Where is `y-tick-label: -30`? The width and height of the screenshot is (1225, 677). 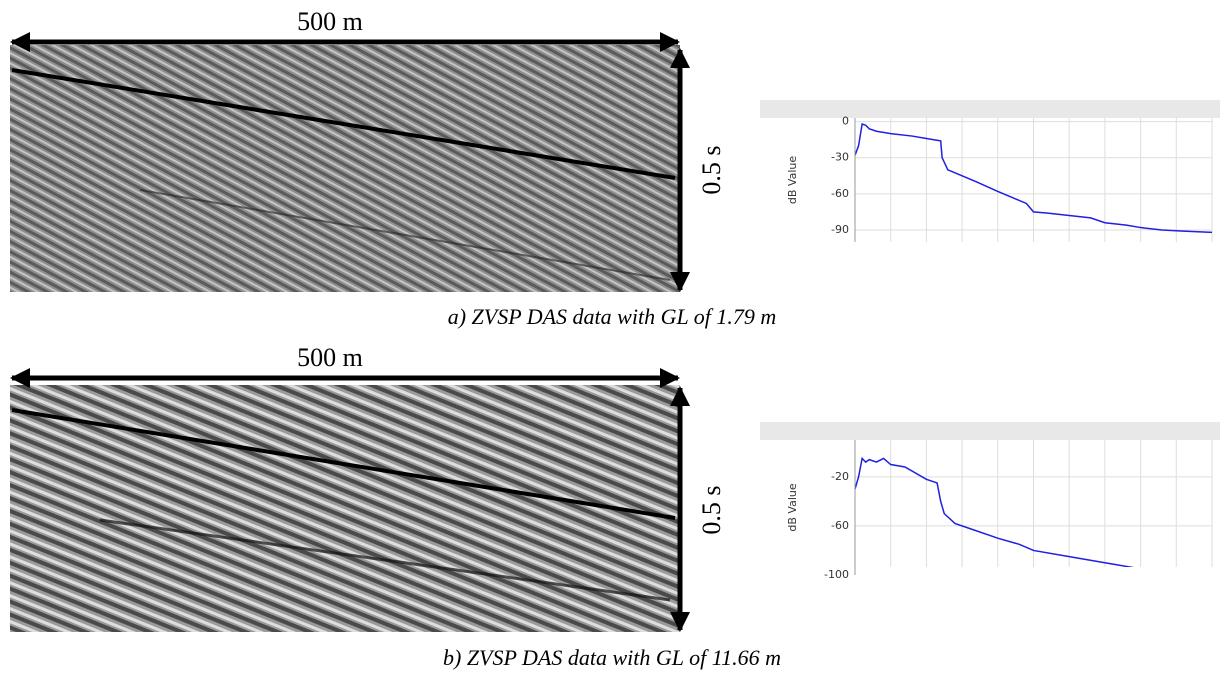
y-tick-label: -30 is located at coordinates (840, 157).